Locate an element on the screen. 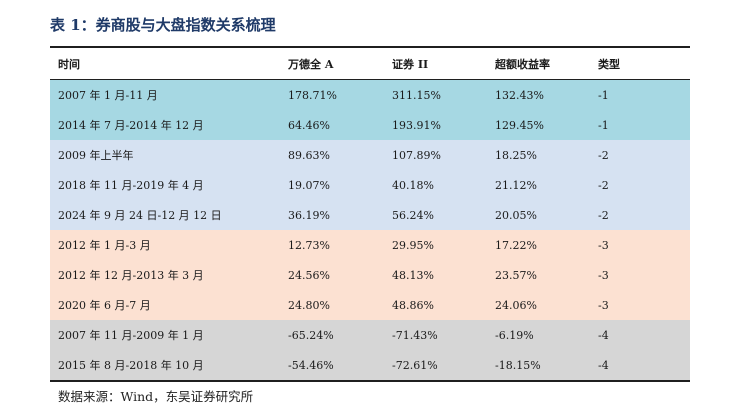 This screenshot has height=418, width=735. table-row: 2009 年上半年 89.63% 107.89% 18.25% -2 is located at coordinates (370, 155).